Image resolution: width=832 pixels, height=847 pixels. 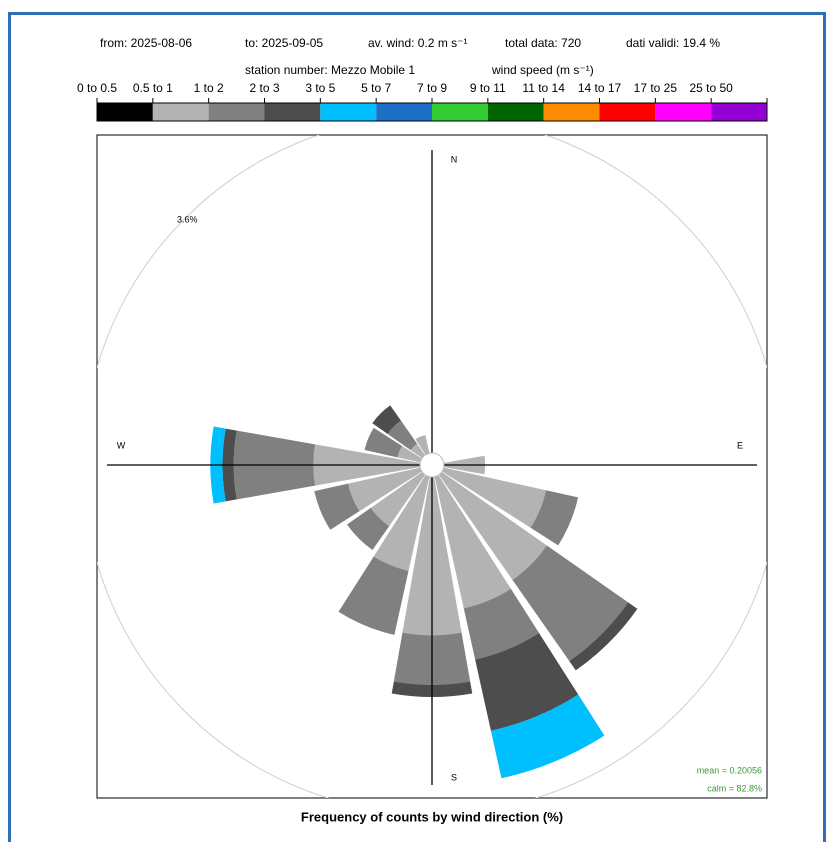 I want to click on legend-label: 11 to 14, so click(x=543, y=88).